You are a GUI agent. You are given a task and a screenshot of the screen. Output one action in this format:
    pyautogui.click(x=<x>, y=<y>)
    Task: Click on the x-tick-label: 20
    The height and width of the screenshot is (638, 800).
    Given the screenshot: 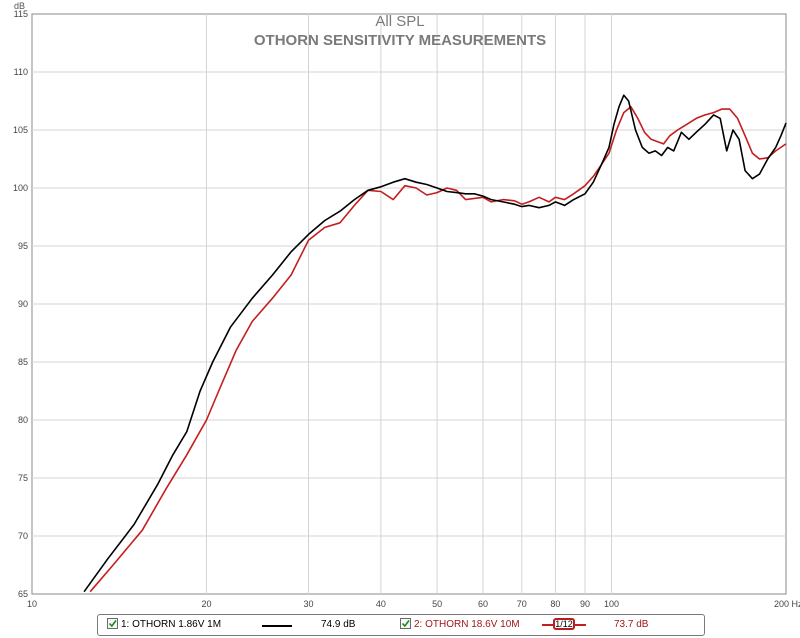 What is the action you would take?
    pyautogui.click(x=206, y=604)
    